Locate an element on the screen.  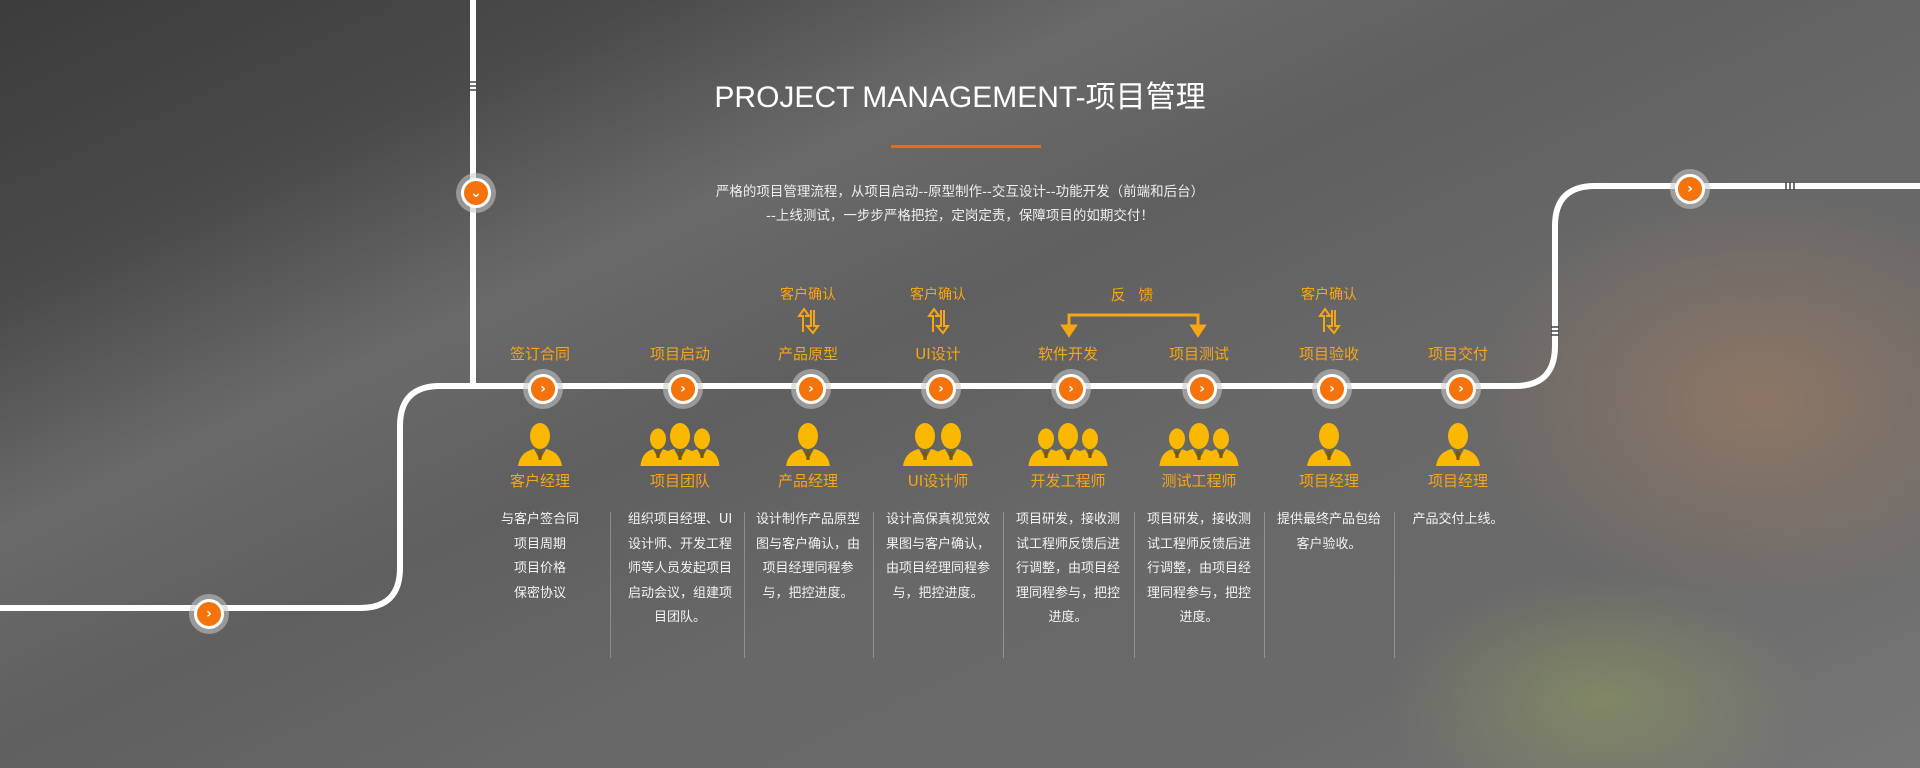
stage-label: 项目交付 is located at coordinates (1457, 354).